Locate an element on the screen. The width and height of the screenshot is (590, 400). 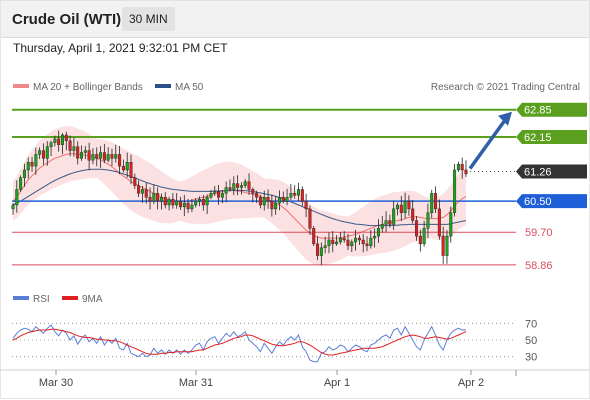
pivot-price-label: 60.50 is located at coordinates (538, 202).